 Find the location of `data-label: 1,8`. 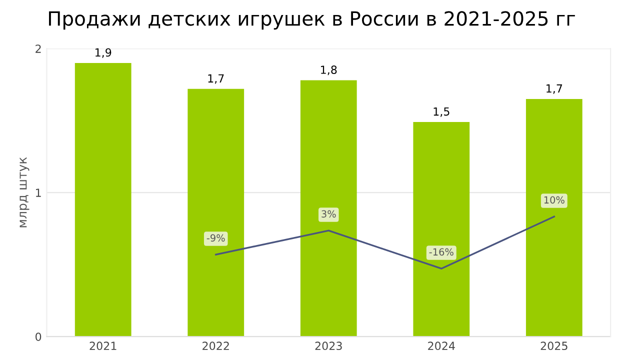

data-label: 1,8 is located at coordinates (329, 71).